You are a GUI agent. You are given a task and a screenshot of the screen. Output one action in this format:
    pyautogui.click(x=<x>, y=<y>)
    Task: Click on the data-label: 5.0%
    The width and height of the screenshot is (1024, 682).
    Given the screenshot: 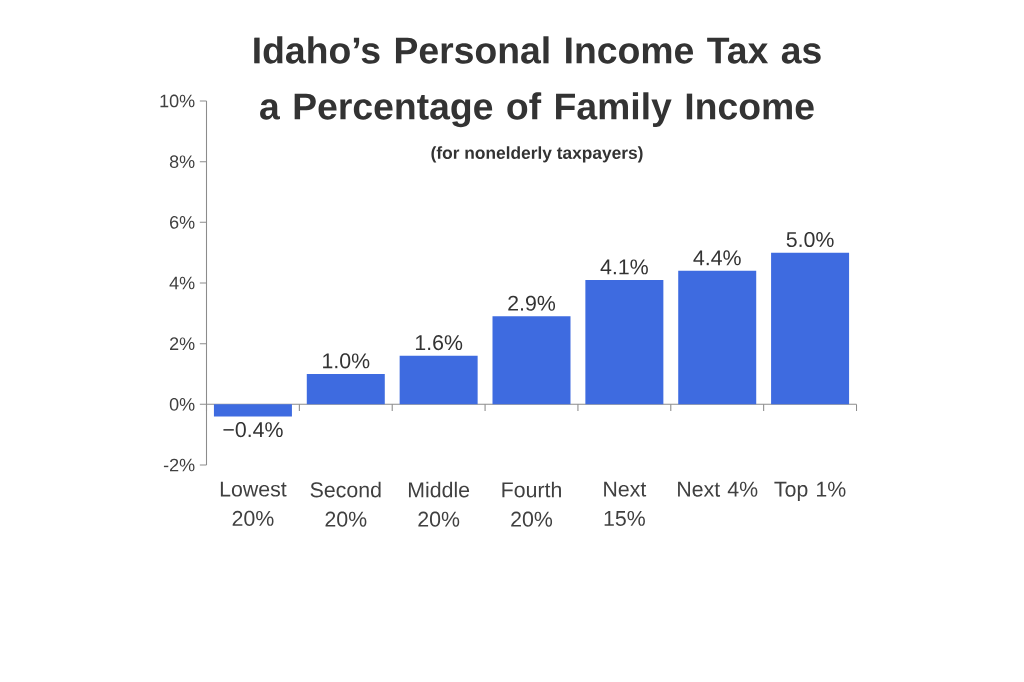 What is the action you would take?
    pyautogui.click(x=810, y=239)
    